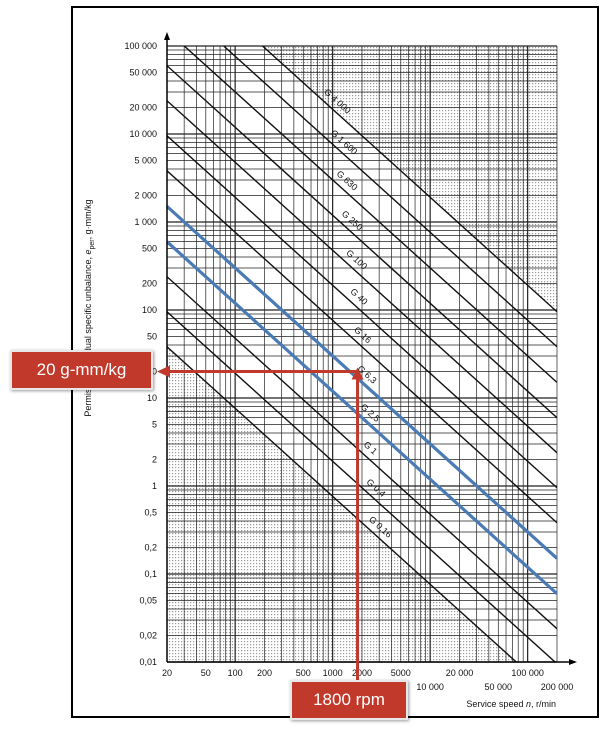  I want to click on x-tick-label: 500, so click(303, 673).